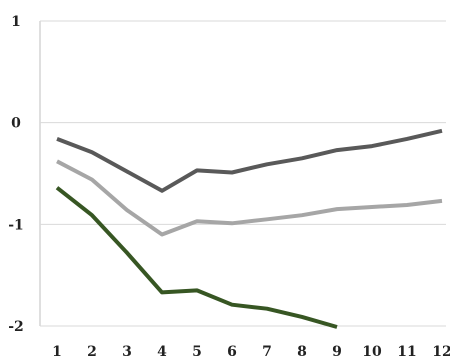 Image resolution: width=450 pixels, height=358 pixels. I want to click on y-tick-label: -2, so click(16, 327).